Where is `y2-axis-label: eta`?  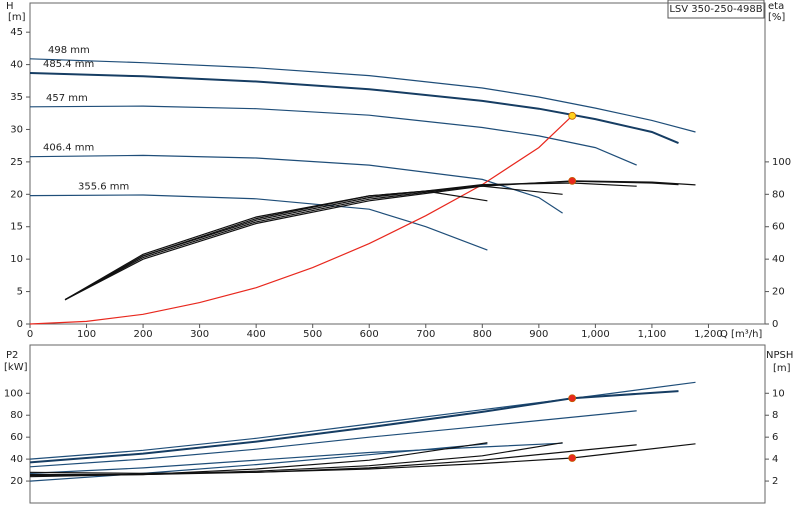
y2-axis-label: eta is located at coordinates (776, 6).